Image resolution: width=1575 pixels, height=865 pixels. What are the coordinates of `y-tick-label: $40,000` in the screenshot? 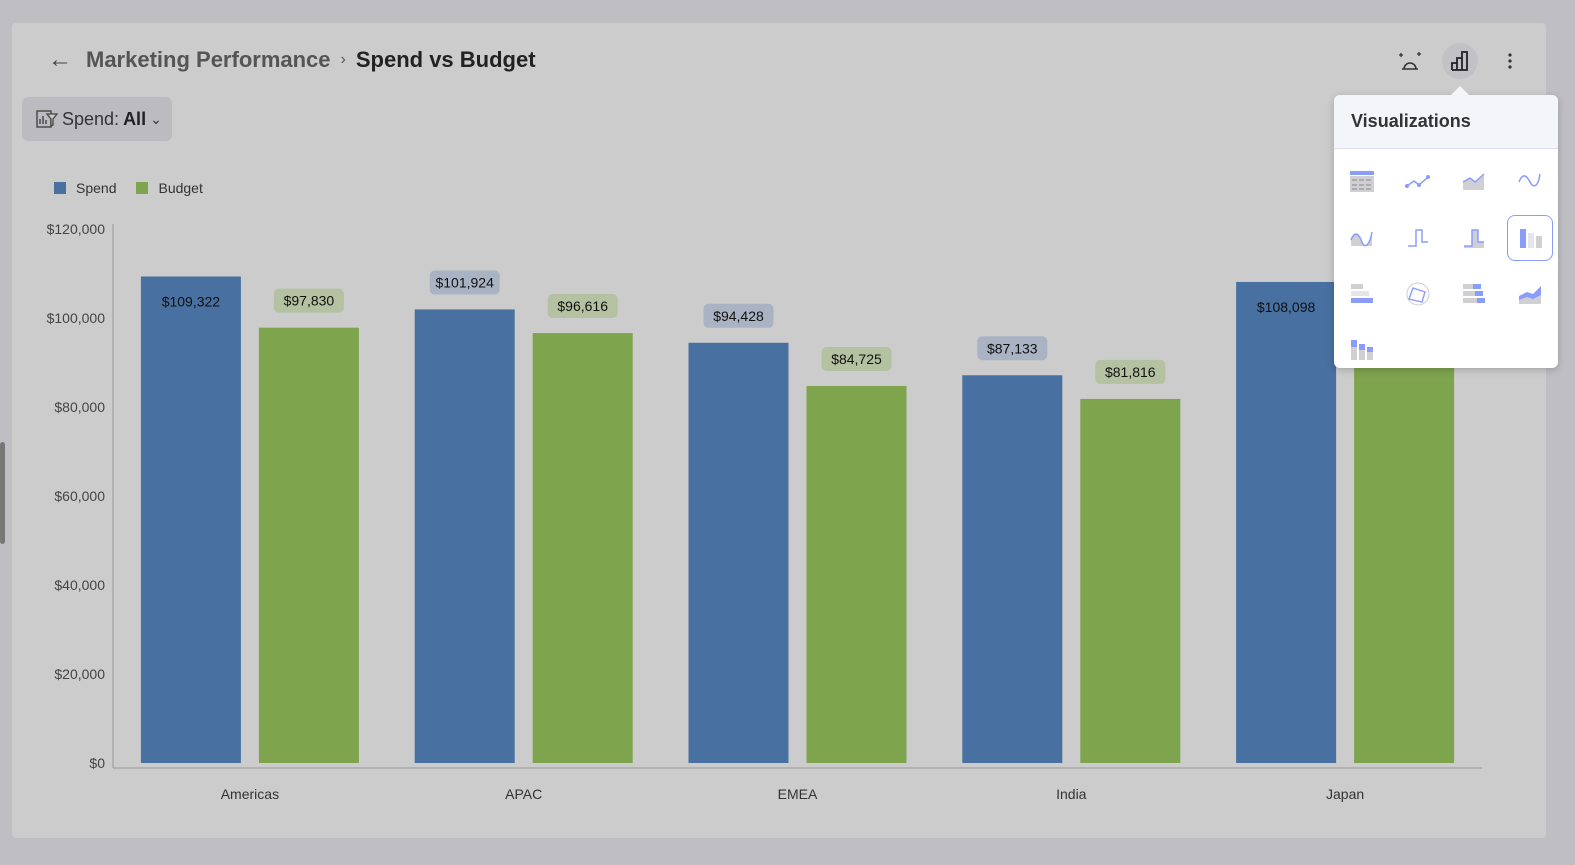 It's located at (79, 585).